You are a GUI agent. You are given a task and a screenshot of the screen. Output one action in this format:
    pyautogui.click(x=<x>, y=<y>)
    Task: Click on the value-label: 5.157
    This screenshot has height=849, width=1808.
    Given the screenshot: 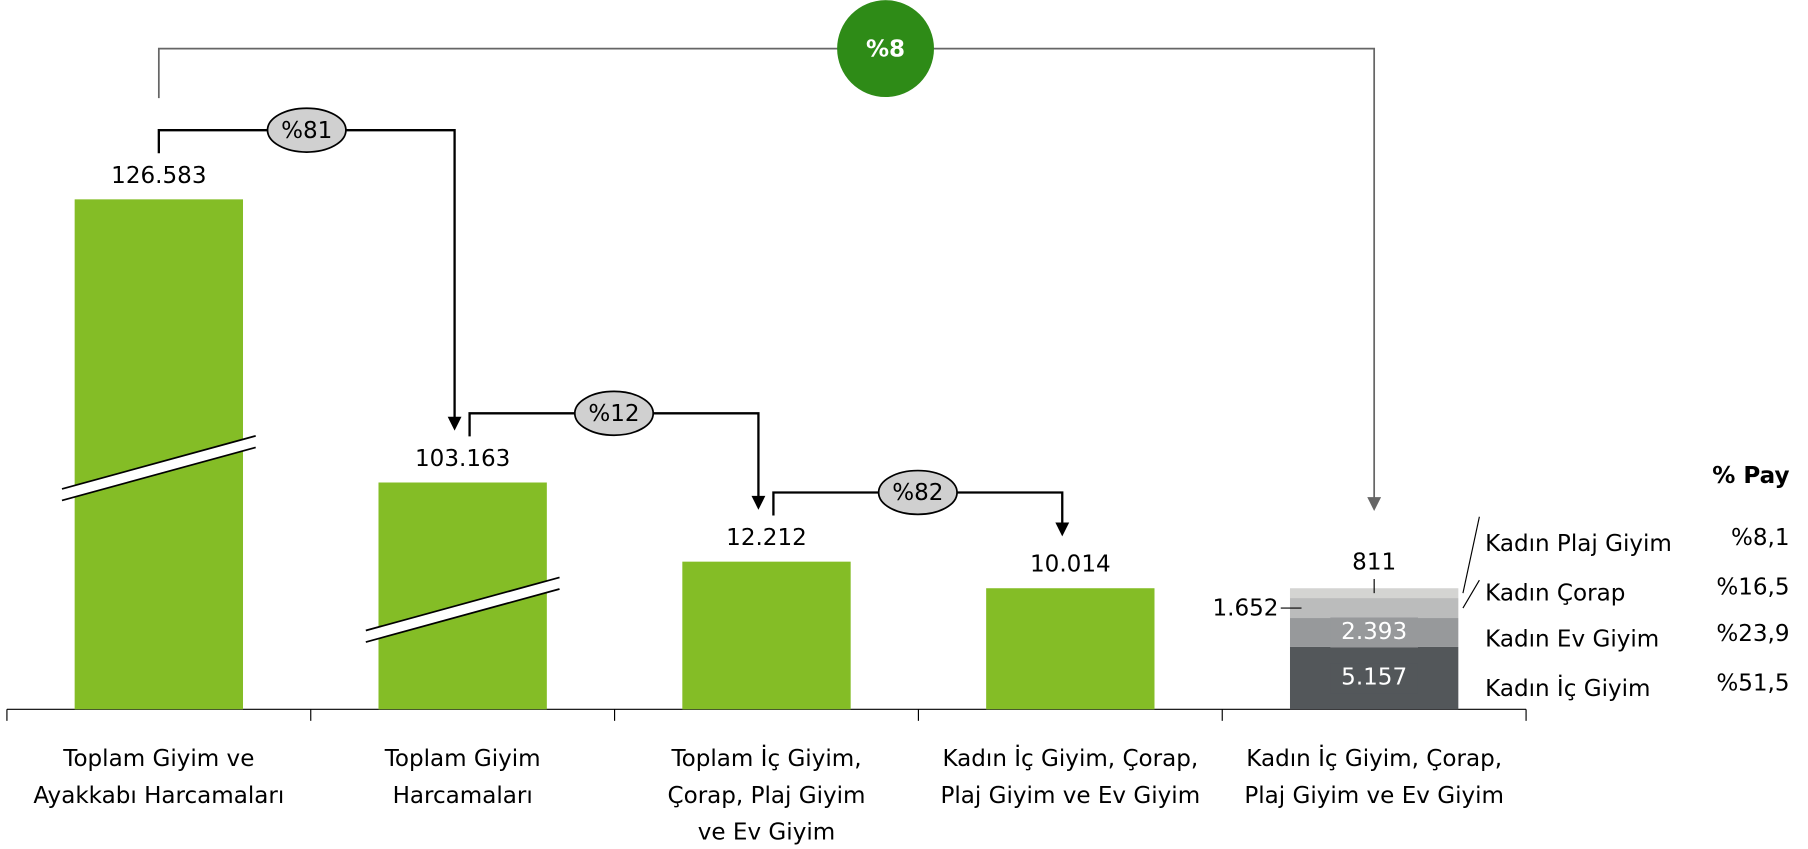 What is the action you would take?
    pyautogui.click(x=1374, y=678)
    